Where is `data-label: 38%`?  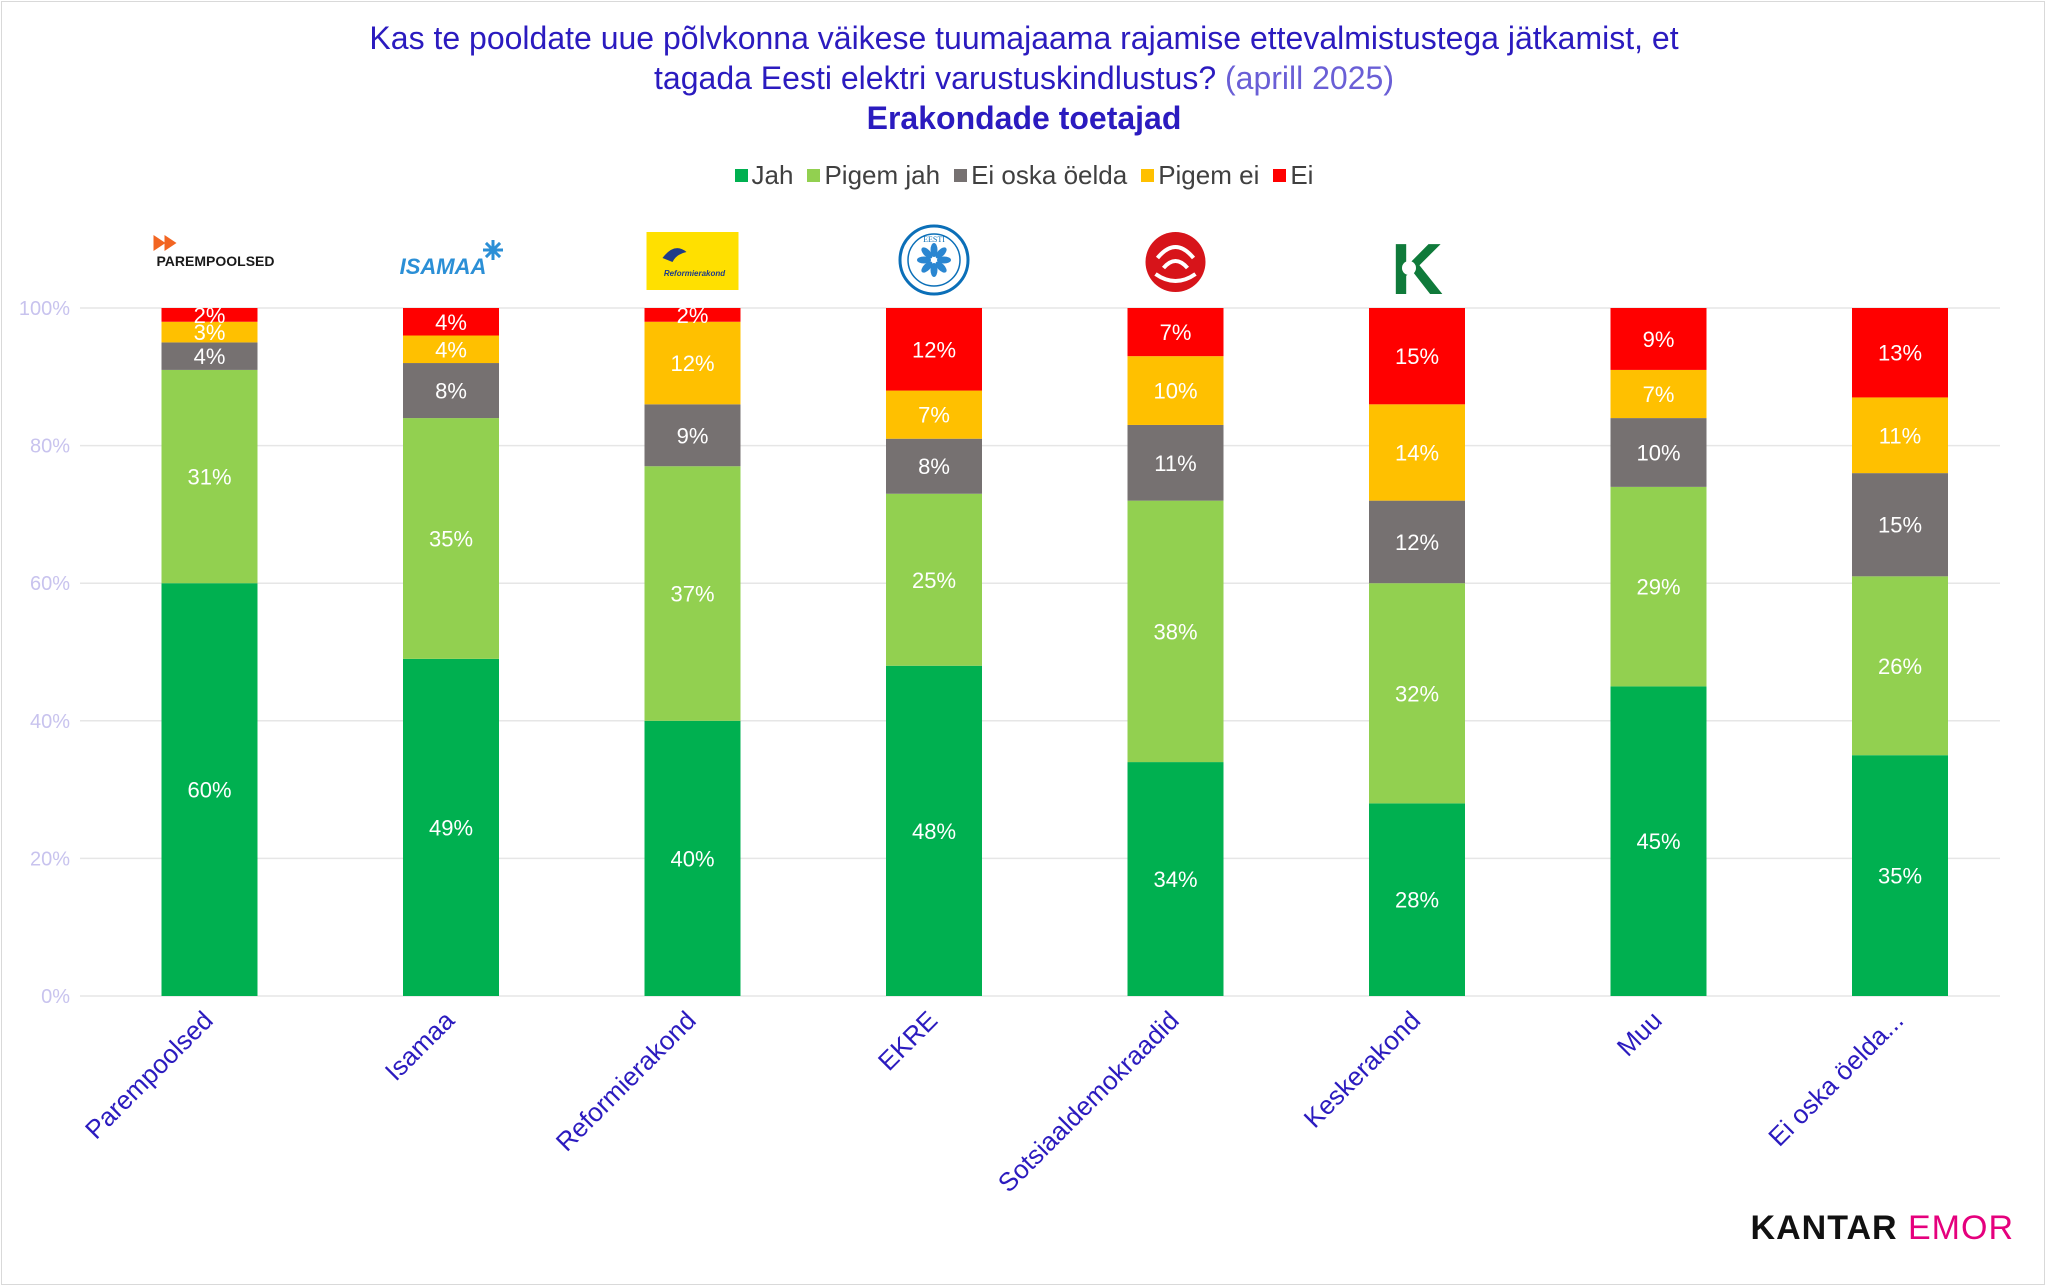
data-label: 38% is located at coordinates (1175, 631).